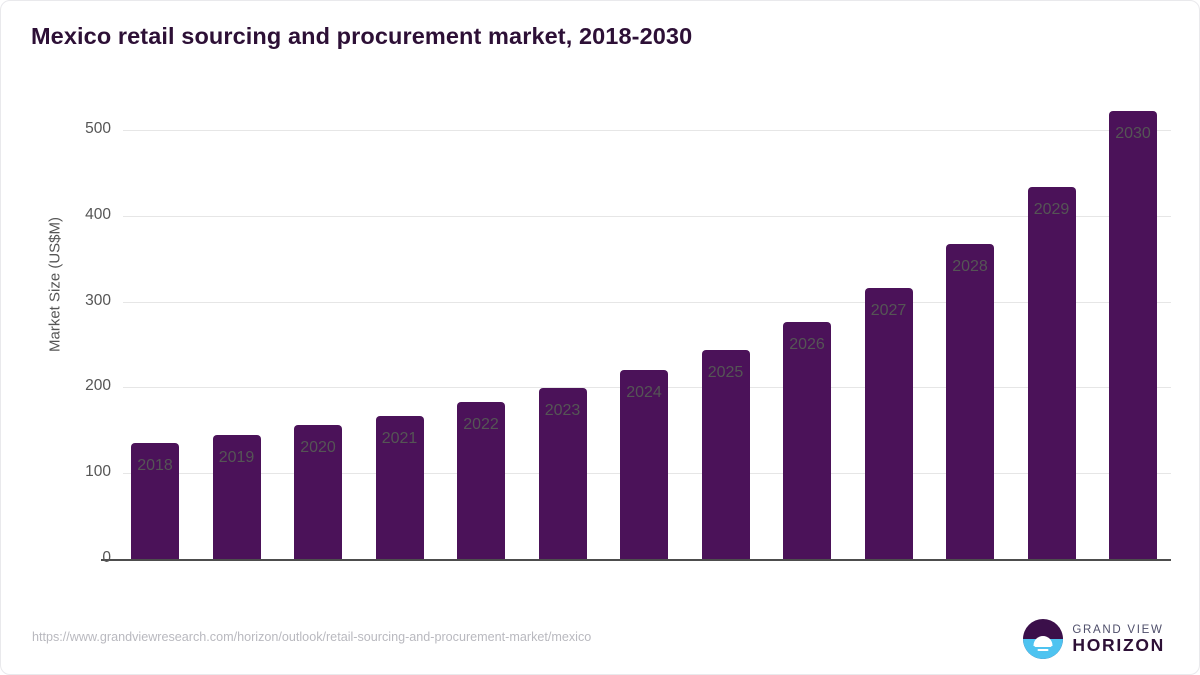  What do you see at coordinates (970, 267) in the screenshot?
I see `x-tick-label: 2028` at bounding box center [970, 267].